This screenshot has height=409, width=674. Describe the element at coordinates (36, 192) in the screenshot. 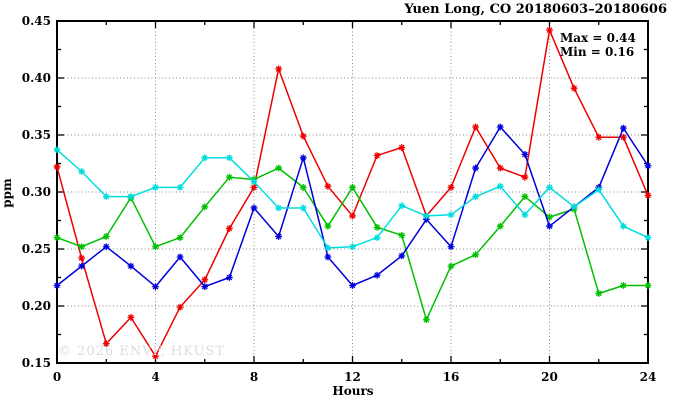

I see `y-tick-label: 0.30` at that location.